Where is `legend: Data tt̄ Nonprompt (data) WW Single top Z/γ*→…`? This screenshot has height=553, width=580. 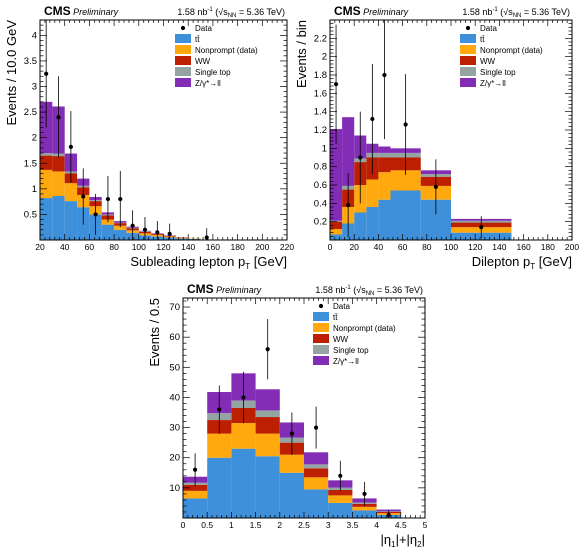
legend: Data tt̄ Nonprompt (data) WW Single top Z/γ*→… is located at coordinates (216, 56).